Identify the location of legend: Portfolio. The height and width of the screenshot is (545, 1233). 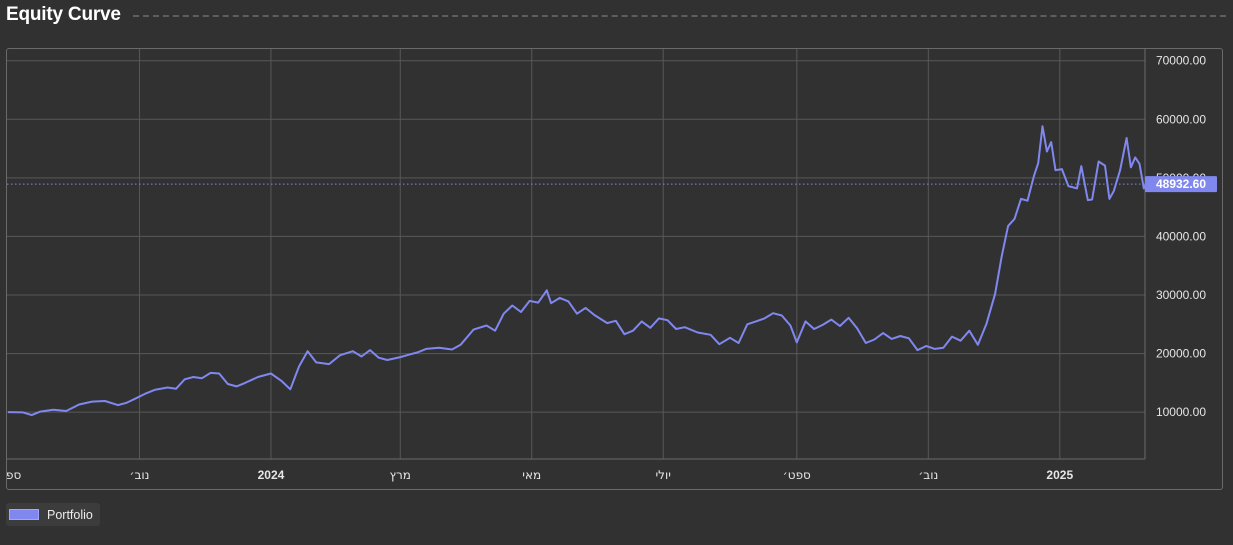
(53, 514).